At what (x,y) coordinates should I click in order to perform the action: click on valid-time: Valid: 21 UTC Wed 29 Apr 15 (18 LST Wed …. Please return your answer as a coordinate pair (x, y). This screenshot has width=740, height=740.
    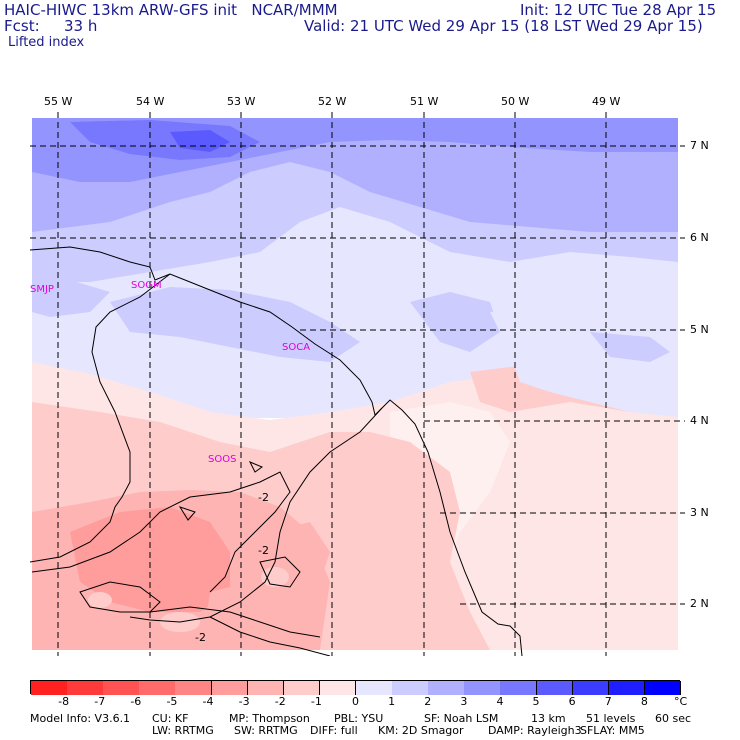
    Looking at the image, I should click on (503, 26).